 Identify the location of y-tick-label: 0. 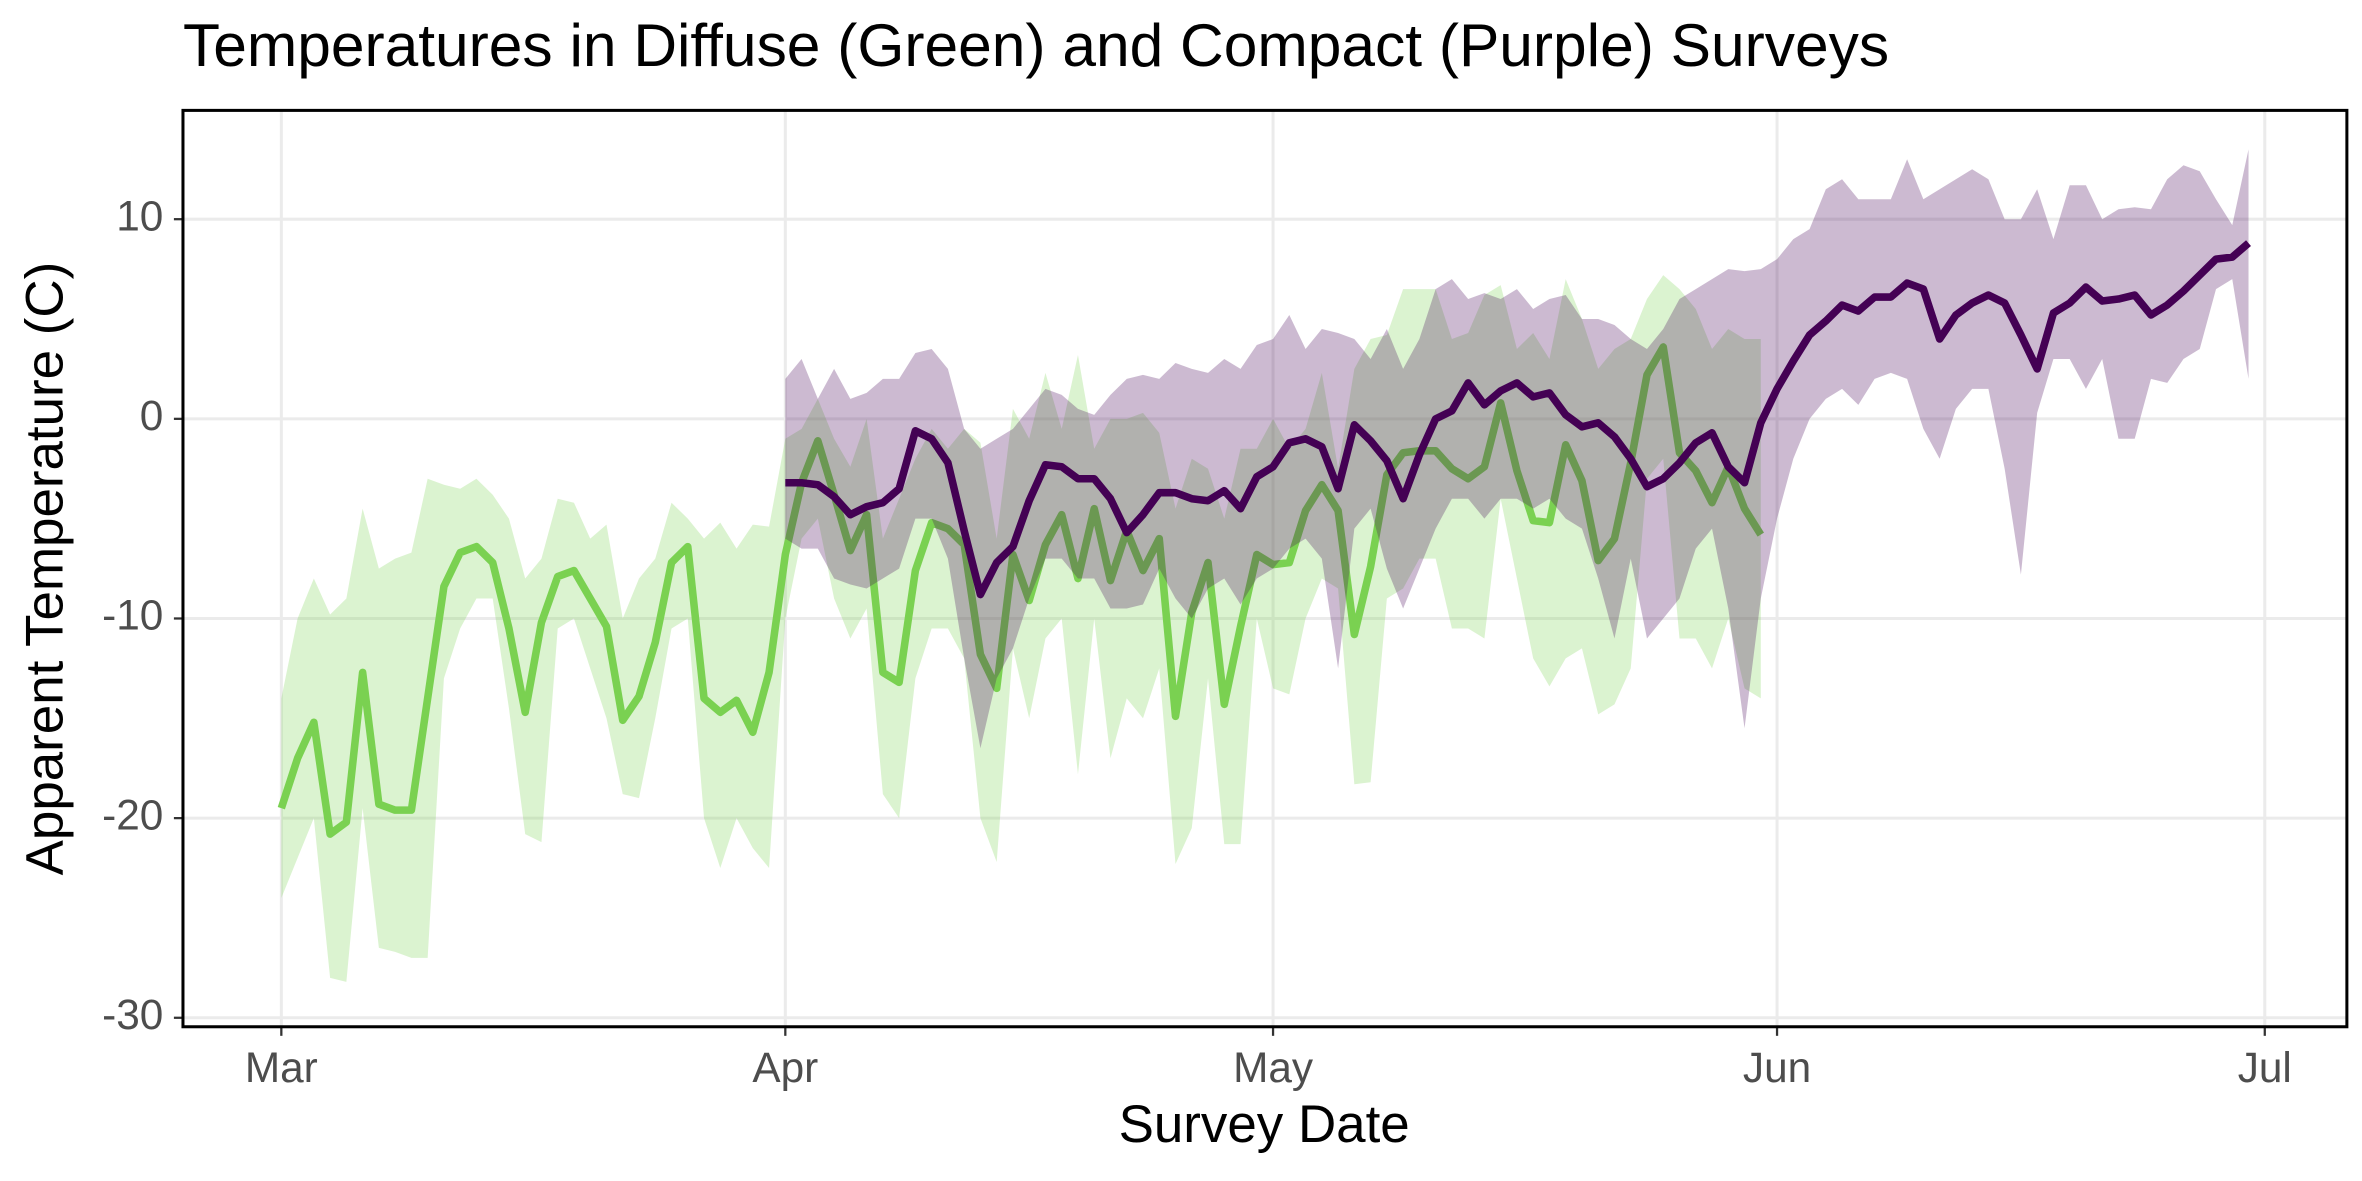
(152, 415).